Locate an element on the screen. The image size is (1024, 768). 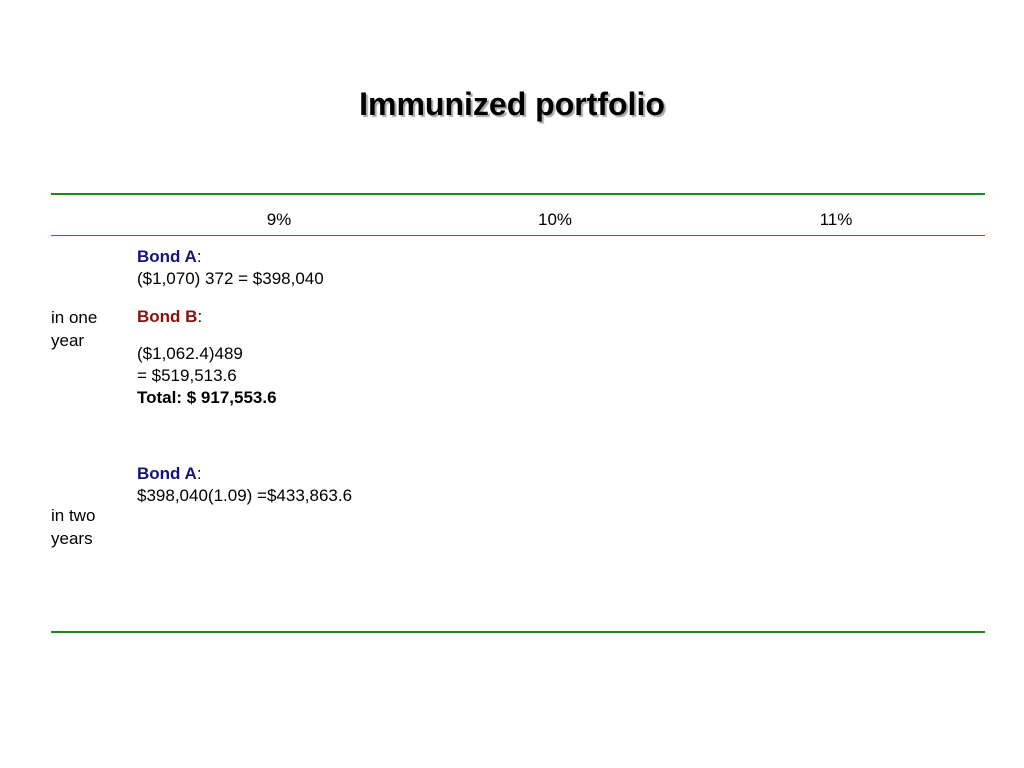
one-year-total: Total: $ 917,553.6 is located at coordinates (207, 397).